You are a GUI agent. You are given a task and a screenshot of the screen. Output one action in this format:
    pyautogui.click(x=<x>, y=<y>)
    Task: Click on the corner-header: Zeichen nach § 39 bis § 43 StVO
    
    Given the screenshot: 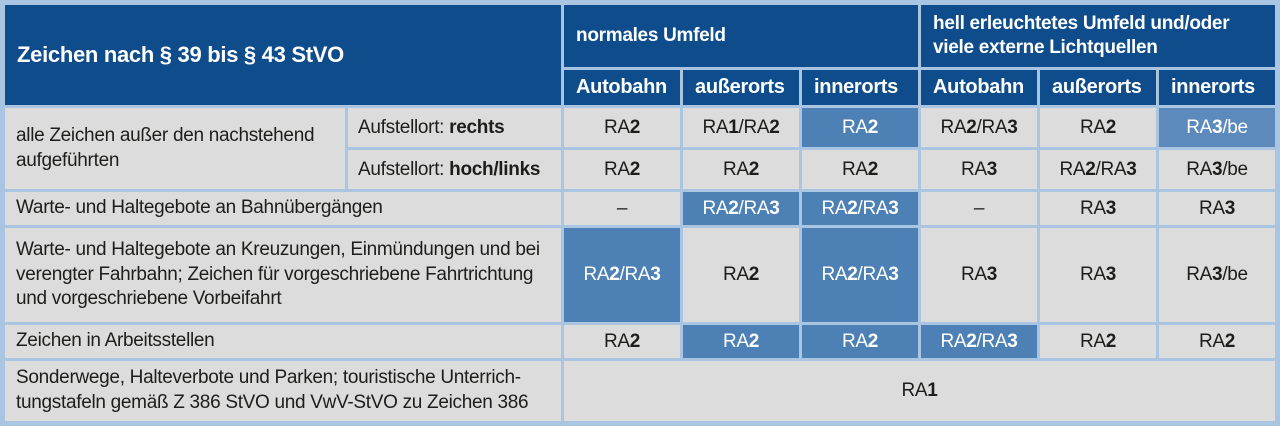 What is the action you would take?
    pyautogui.click(x=283, y=55)
    